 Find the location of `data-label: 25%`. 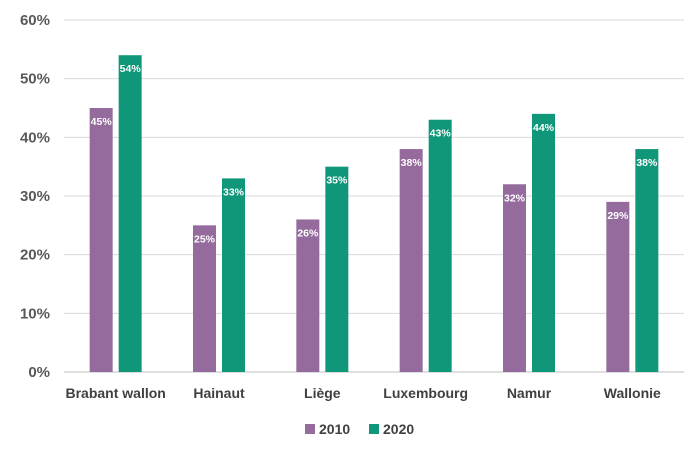

data-label: 25% is located at coordinates (205, 239).